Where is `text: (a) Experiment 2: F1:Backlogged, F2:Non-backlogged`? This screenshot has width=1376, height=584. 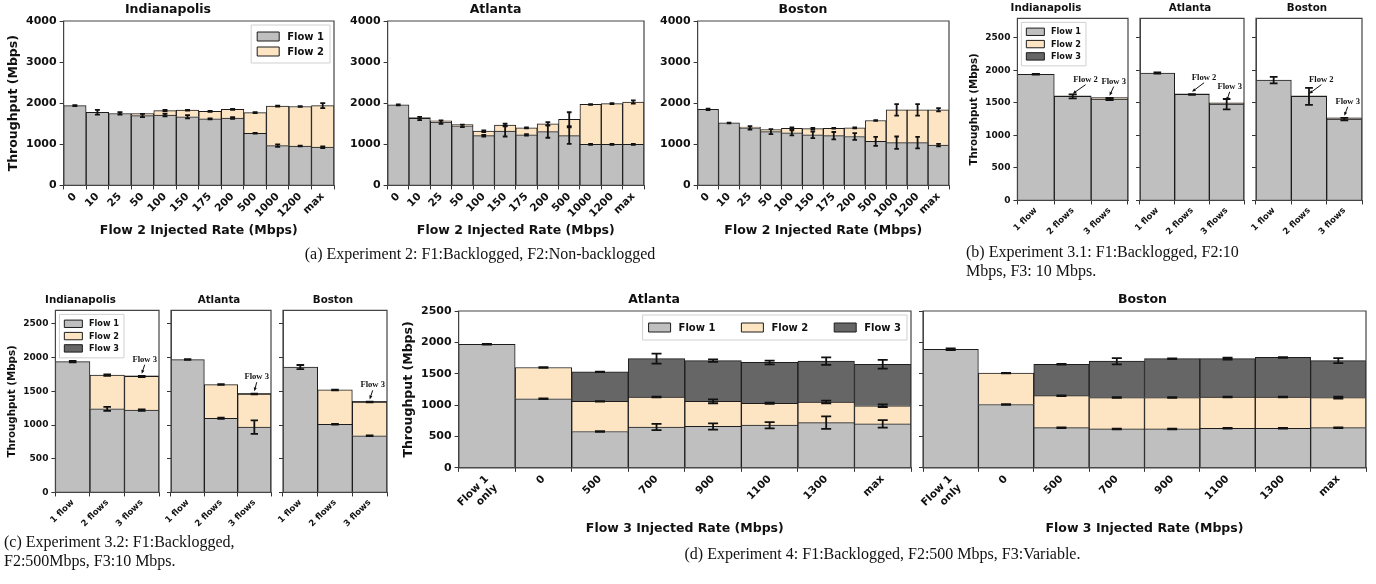
text: (a) Experiment 2: F1:Backlogged, F2:Non-backlogged is located at coordinates (480, 253).